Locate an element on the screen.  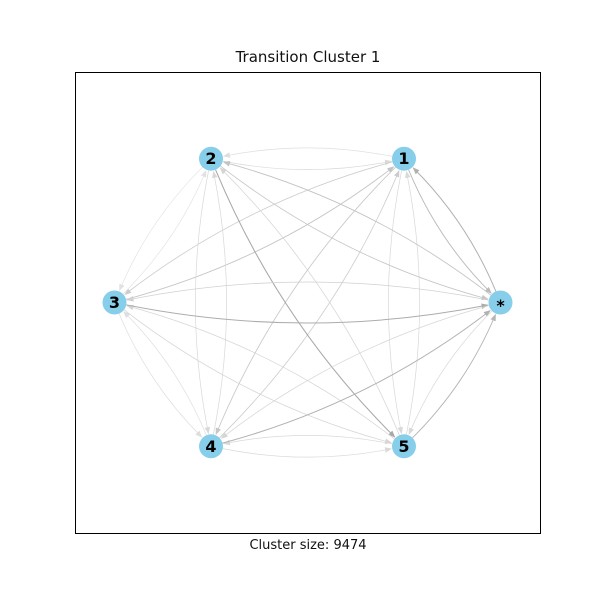
edge-4-to-star is located at coordinates (356, 377).